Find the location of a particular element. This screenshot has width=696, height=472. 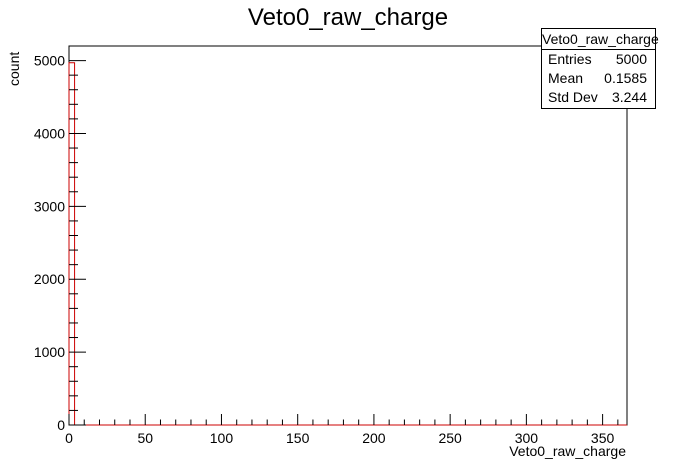

stats-entries-label: Entries is located at coordinates (570, 59).